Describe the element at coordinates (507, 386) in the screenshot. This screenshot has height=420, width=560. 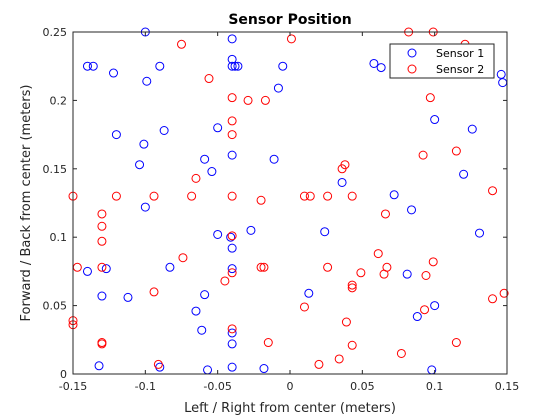
I see `x-tick-label: 0.15` at that location.